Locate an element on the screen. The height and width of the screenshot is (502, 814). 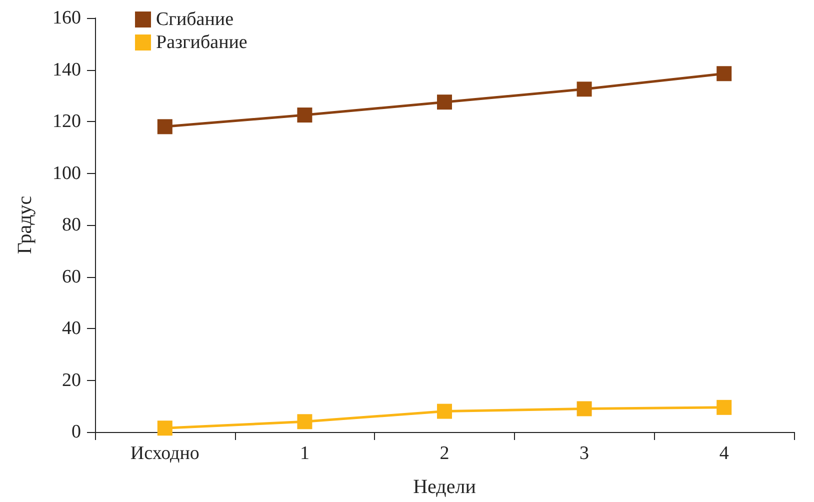
x-tick-label: 4 is located at coordinates (724, 453).